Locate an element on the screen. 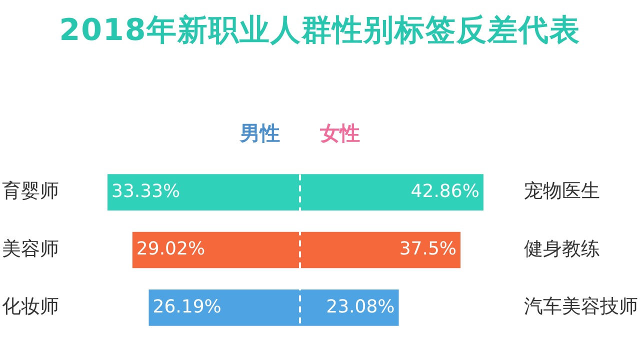 The width and height of the screenshot is (640, 354). chart-subtitle: 男性 is located at coordinates (260, 133).